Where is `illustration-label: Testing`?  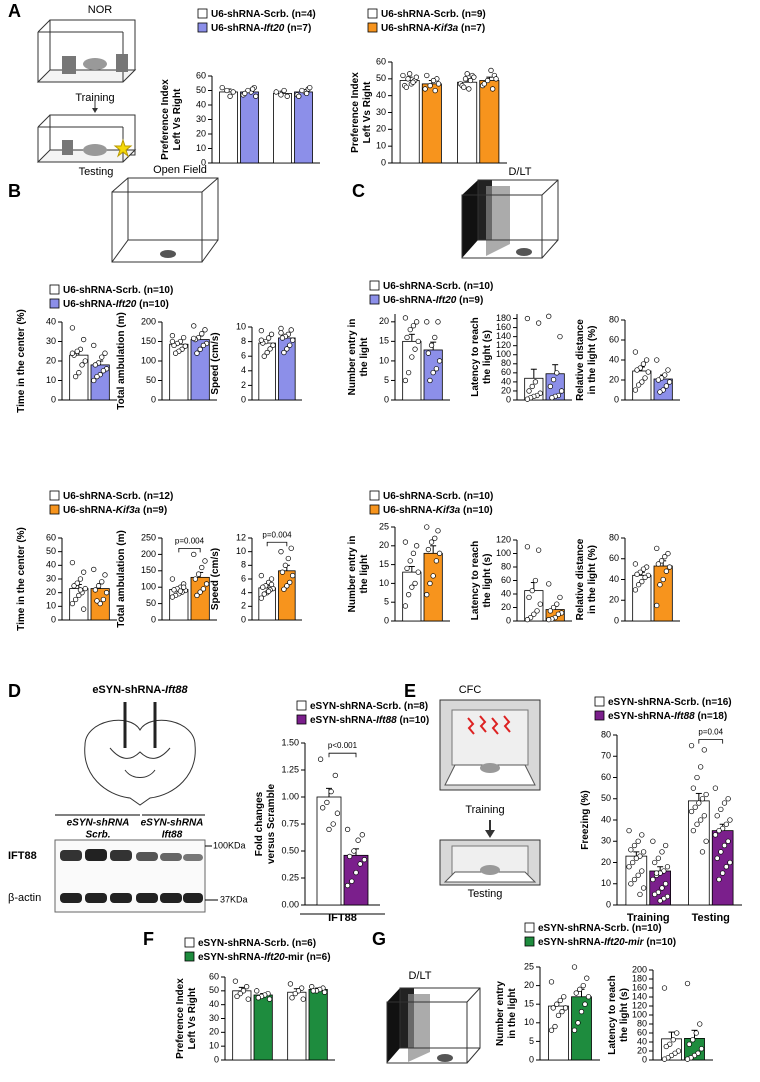 illustration-label: Testing is located at coordinates (96, 172).